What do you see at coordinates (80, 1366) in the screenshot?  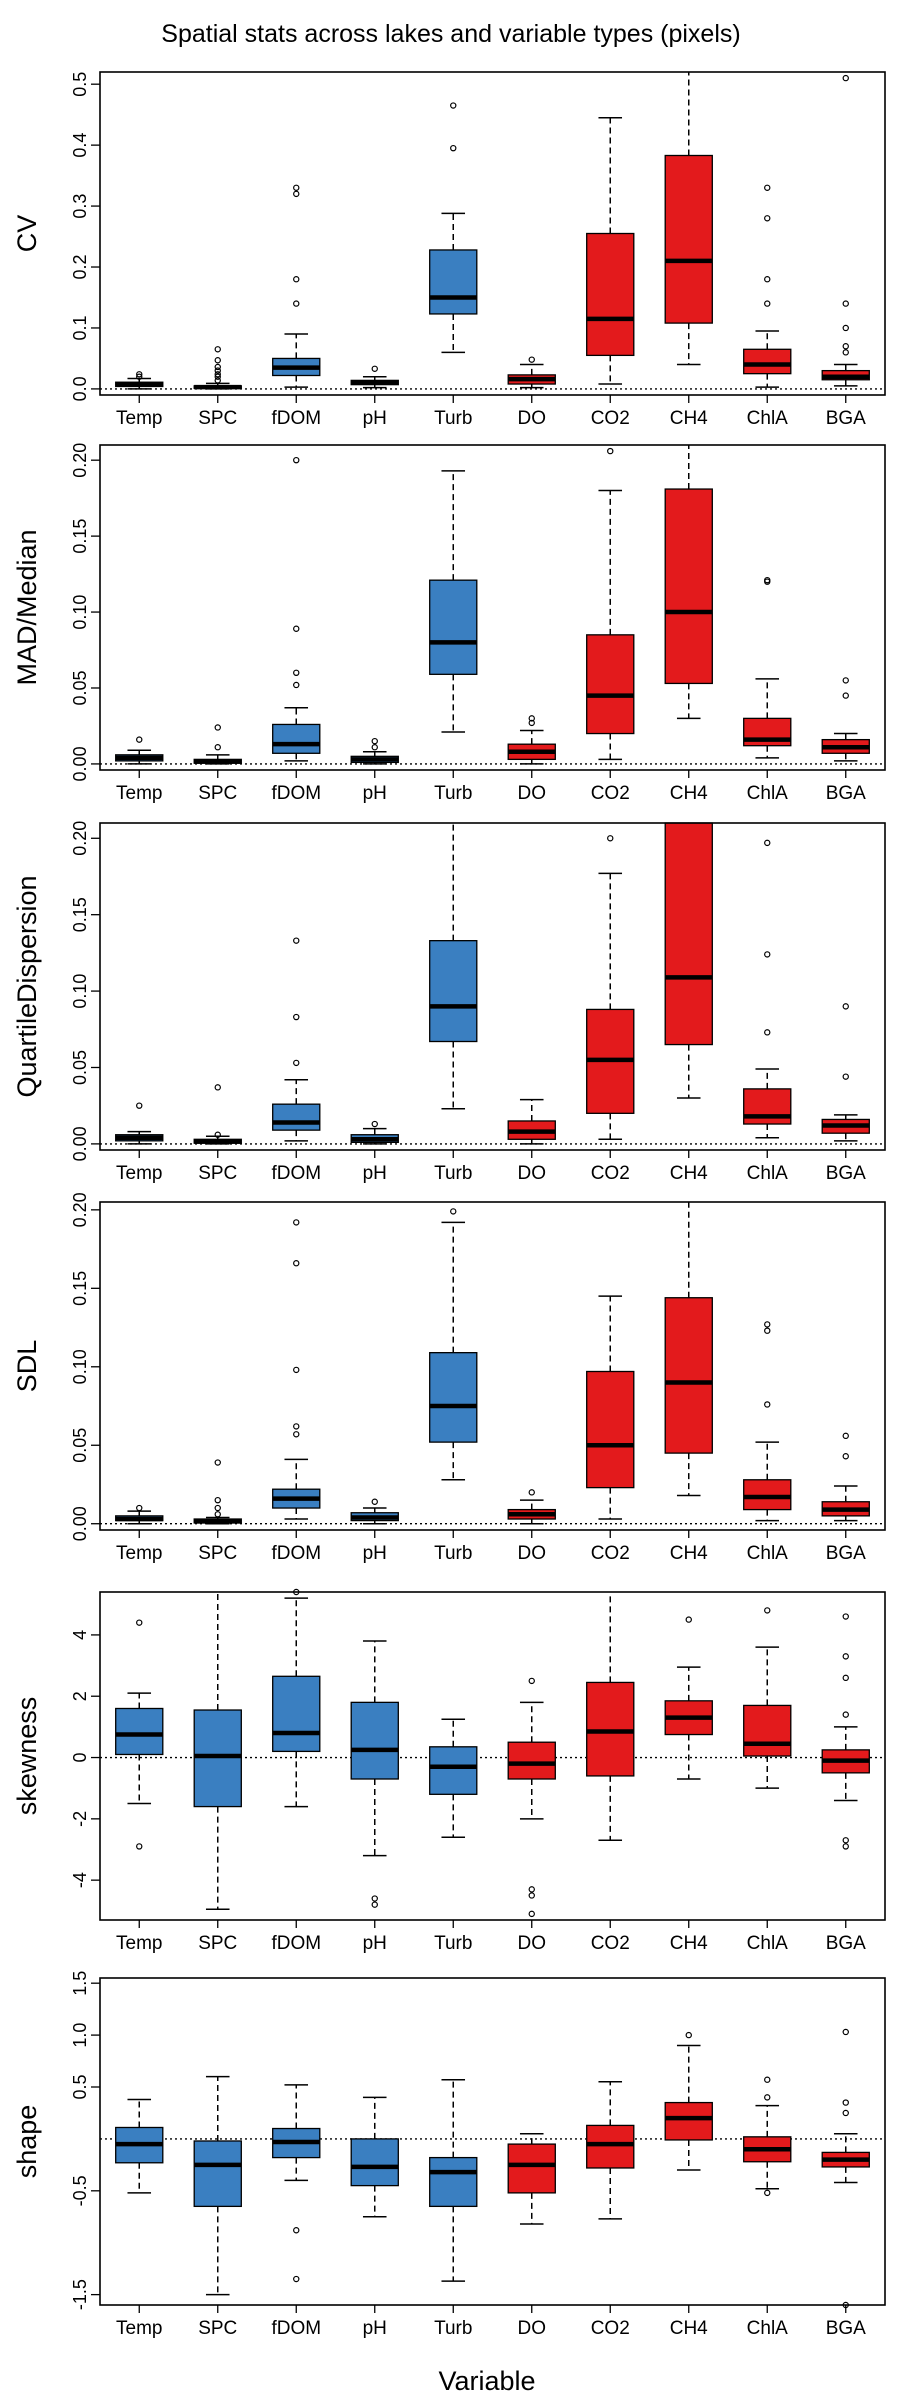 I see `y-tick-label: 0.10` at bounding box center [80, 1366].